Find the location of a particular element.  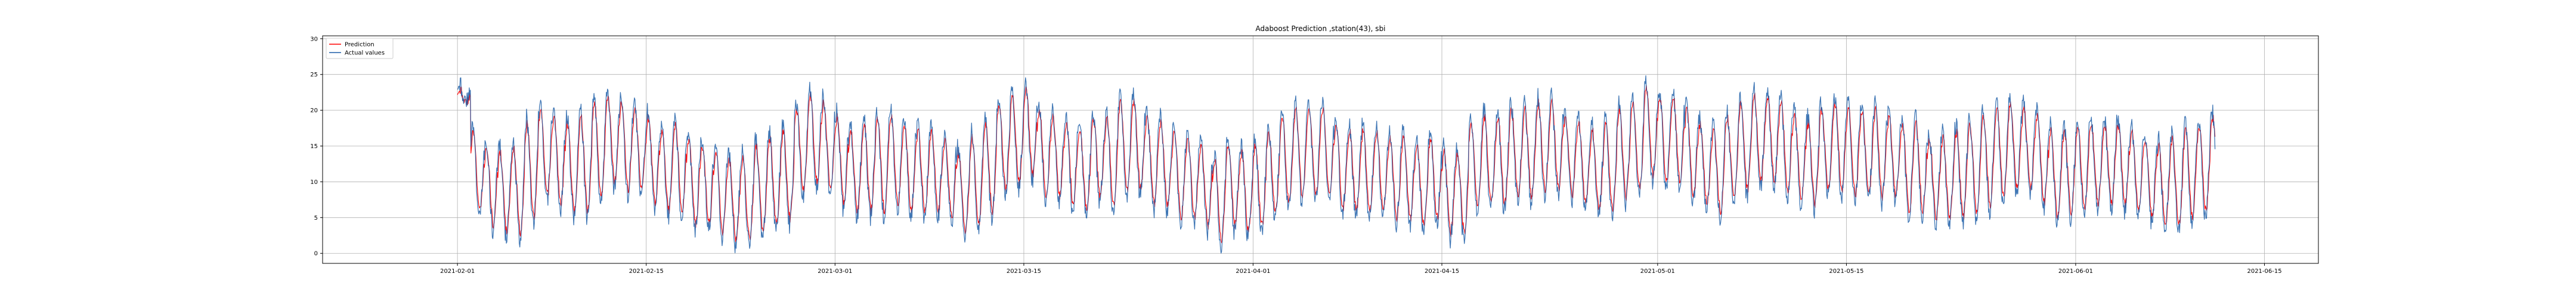

legend: Prediction Actual values is located at coordinates (360, 49).